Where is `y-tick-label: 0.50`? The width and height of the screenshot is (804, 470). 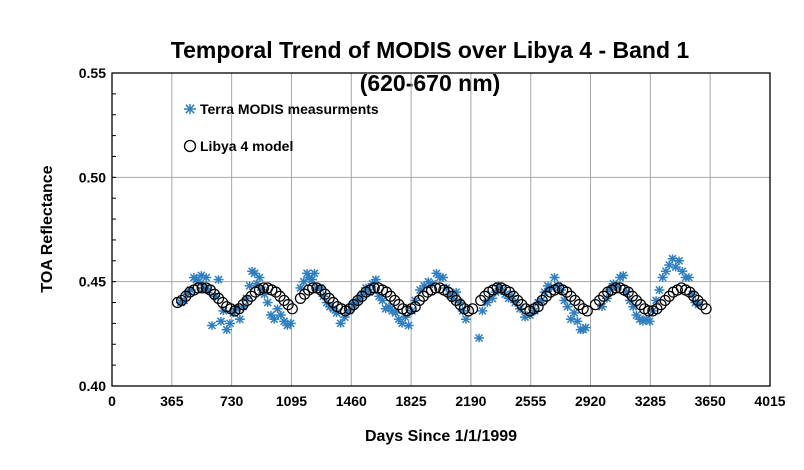 y-tick-label: 0.50 is located at coordinates (92, 177).